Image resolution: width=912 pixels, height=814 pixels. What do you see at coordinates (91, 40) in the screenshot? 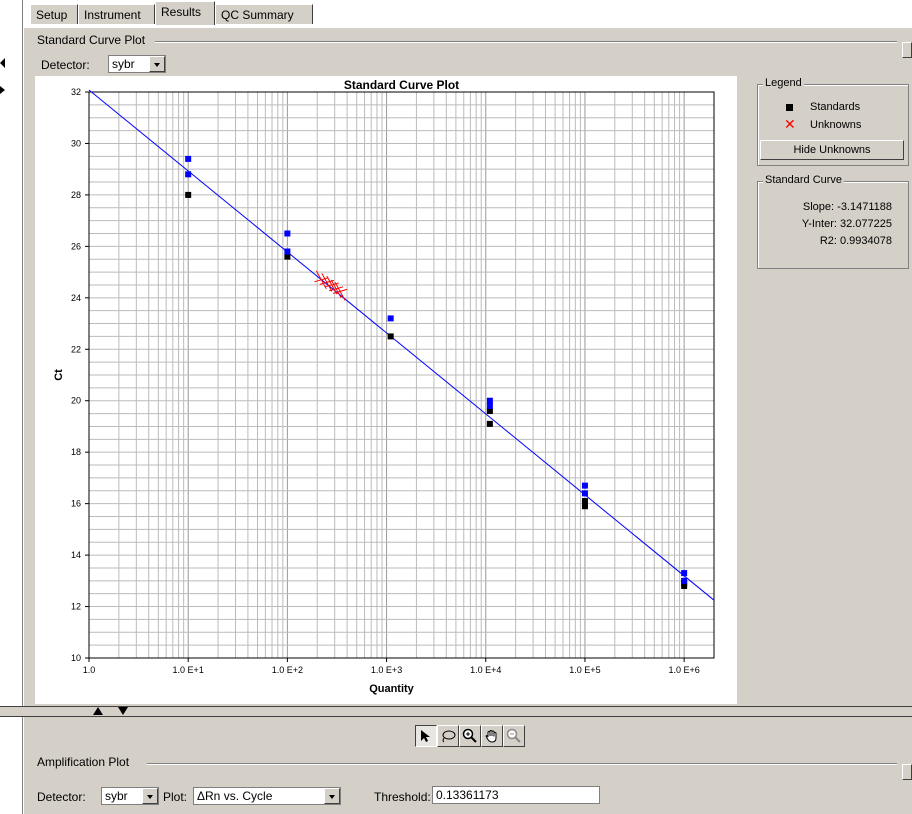
I see `standard-curve-group-title: Standard Curve Plot` at bounding box center [91, 40].